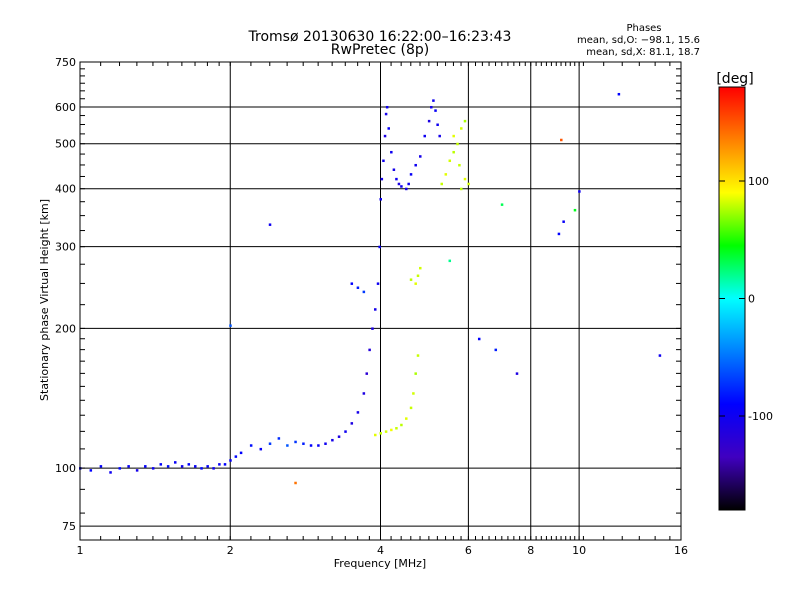 Image resolution: width=800 pixels, height=600 pixels. Describe the element at coordinates (65, 62) in the screenshot. I see `y-tick-label: 750` at that location.